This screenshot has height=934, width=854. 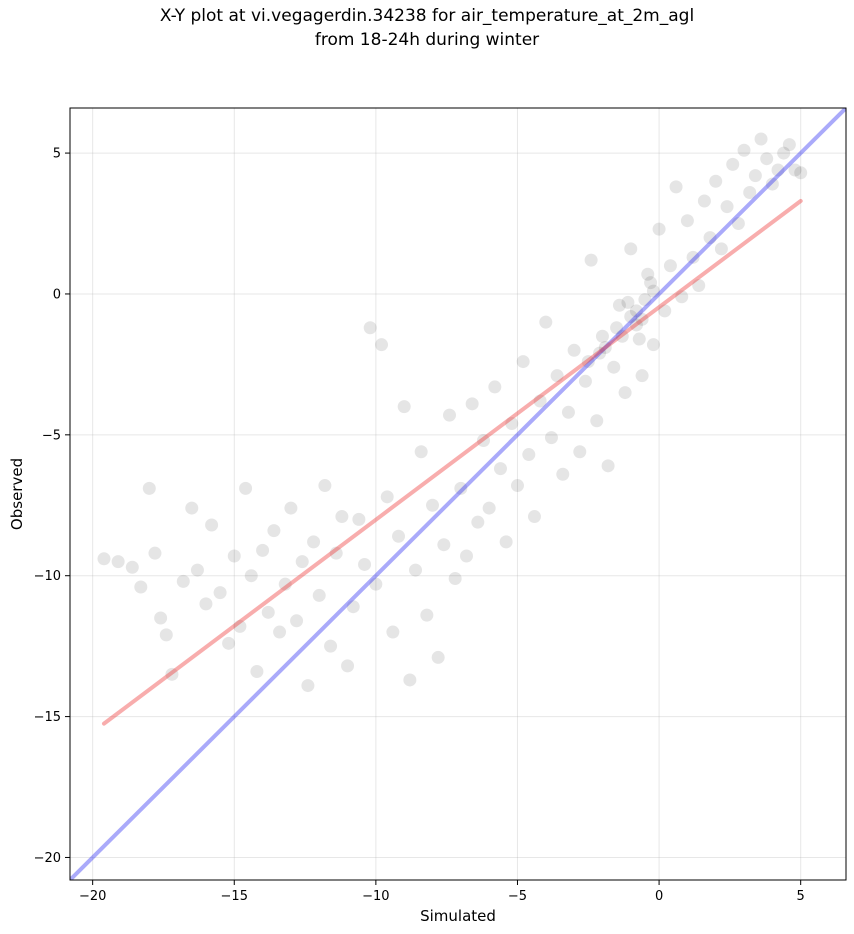 I want to click on x-tick-label: 0, so click(x=659, y=896).